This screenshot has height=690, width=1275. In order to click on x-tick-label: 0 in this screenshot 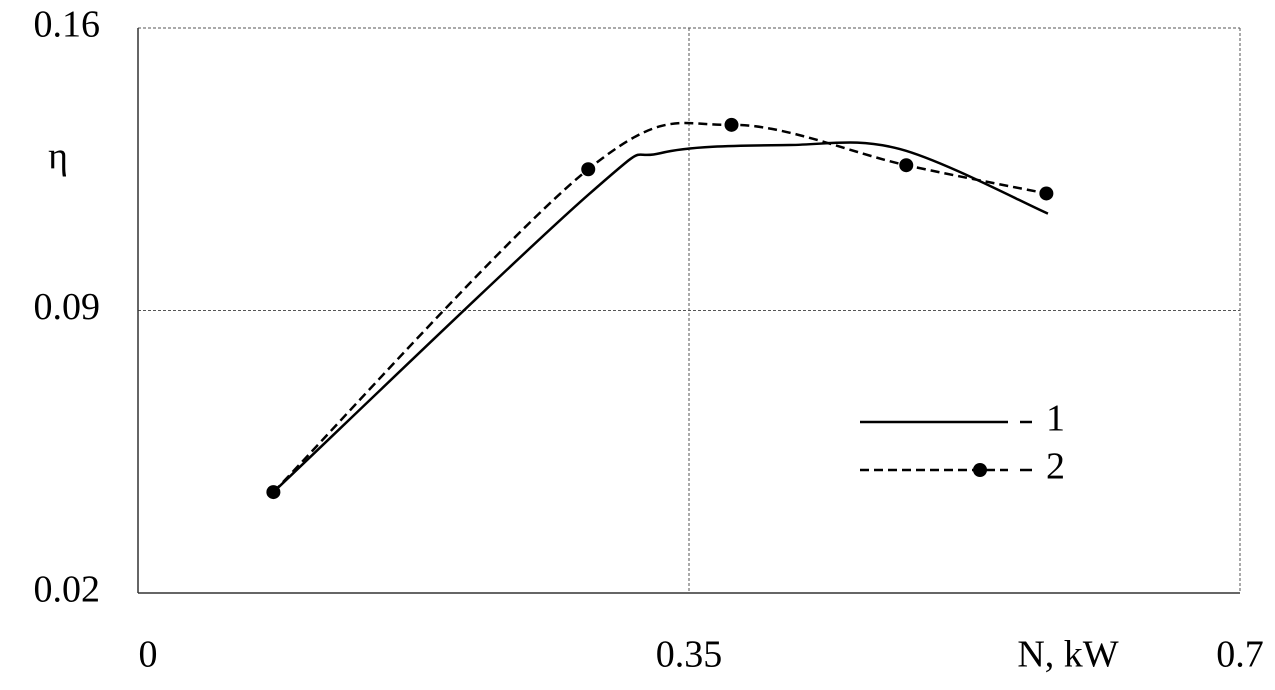, I will do `click(148, 655)`.